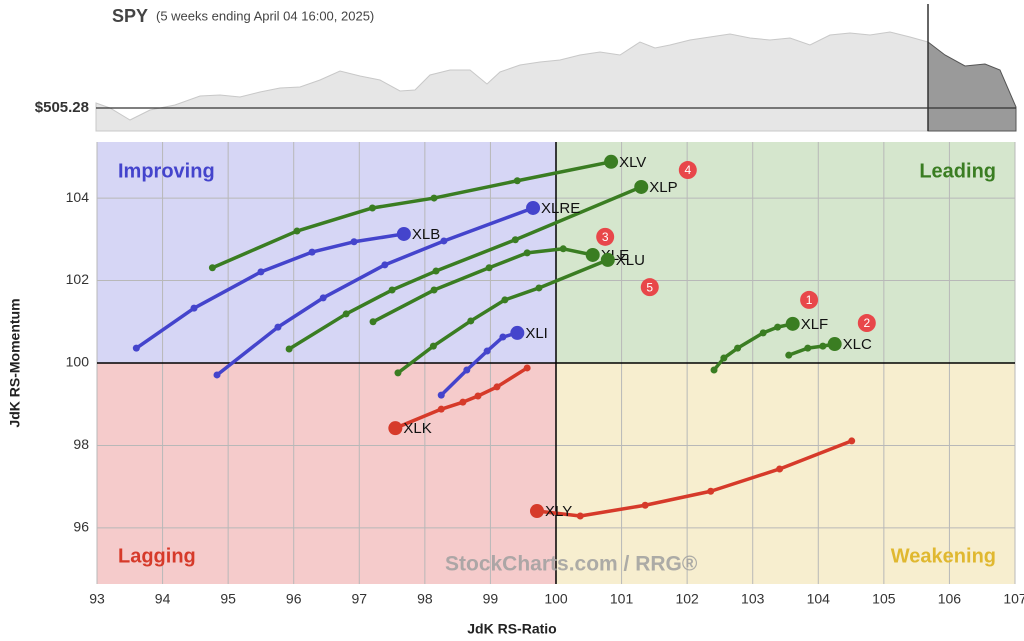  Describe the element at coordinates (359, 599) in the screenshot. I see `x-tick-label: 97` at that location.